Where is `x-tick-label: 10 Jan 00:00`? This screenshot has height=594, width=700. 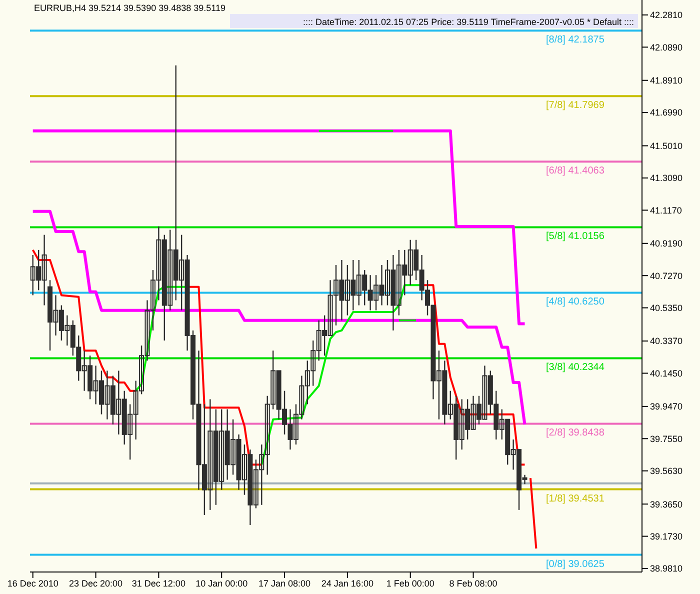 x-tick-label: 10 Jan 00:00 is located at coordinates (222, 583).